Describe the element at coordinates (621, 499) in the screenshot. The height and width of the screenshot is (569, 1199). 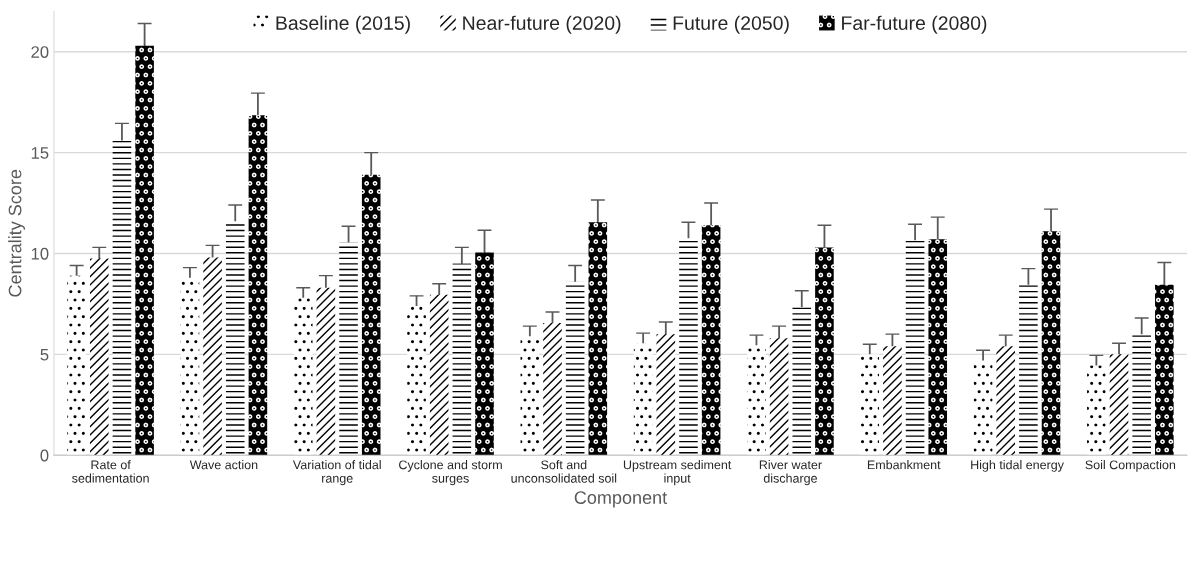
I see `x-axis-title: Component` at that location.